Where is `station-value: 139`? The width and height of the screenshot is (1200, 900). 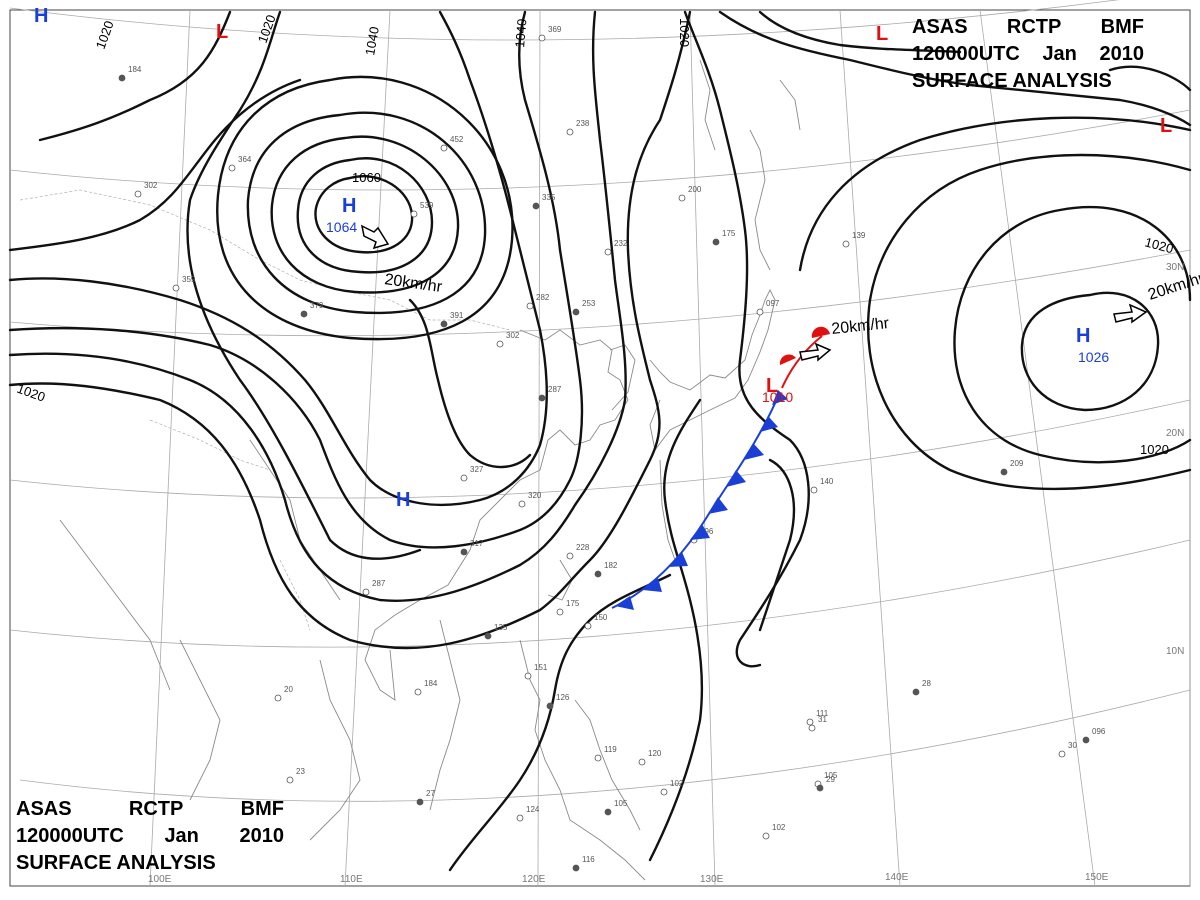 station-value: 139 is located at coordinates (859, 235).